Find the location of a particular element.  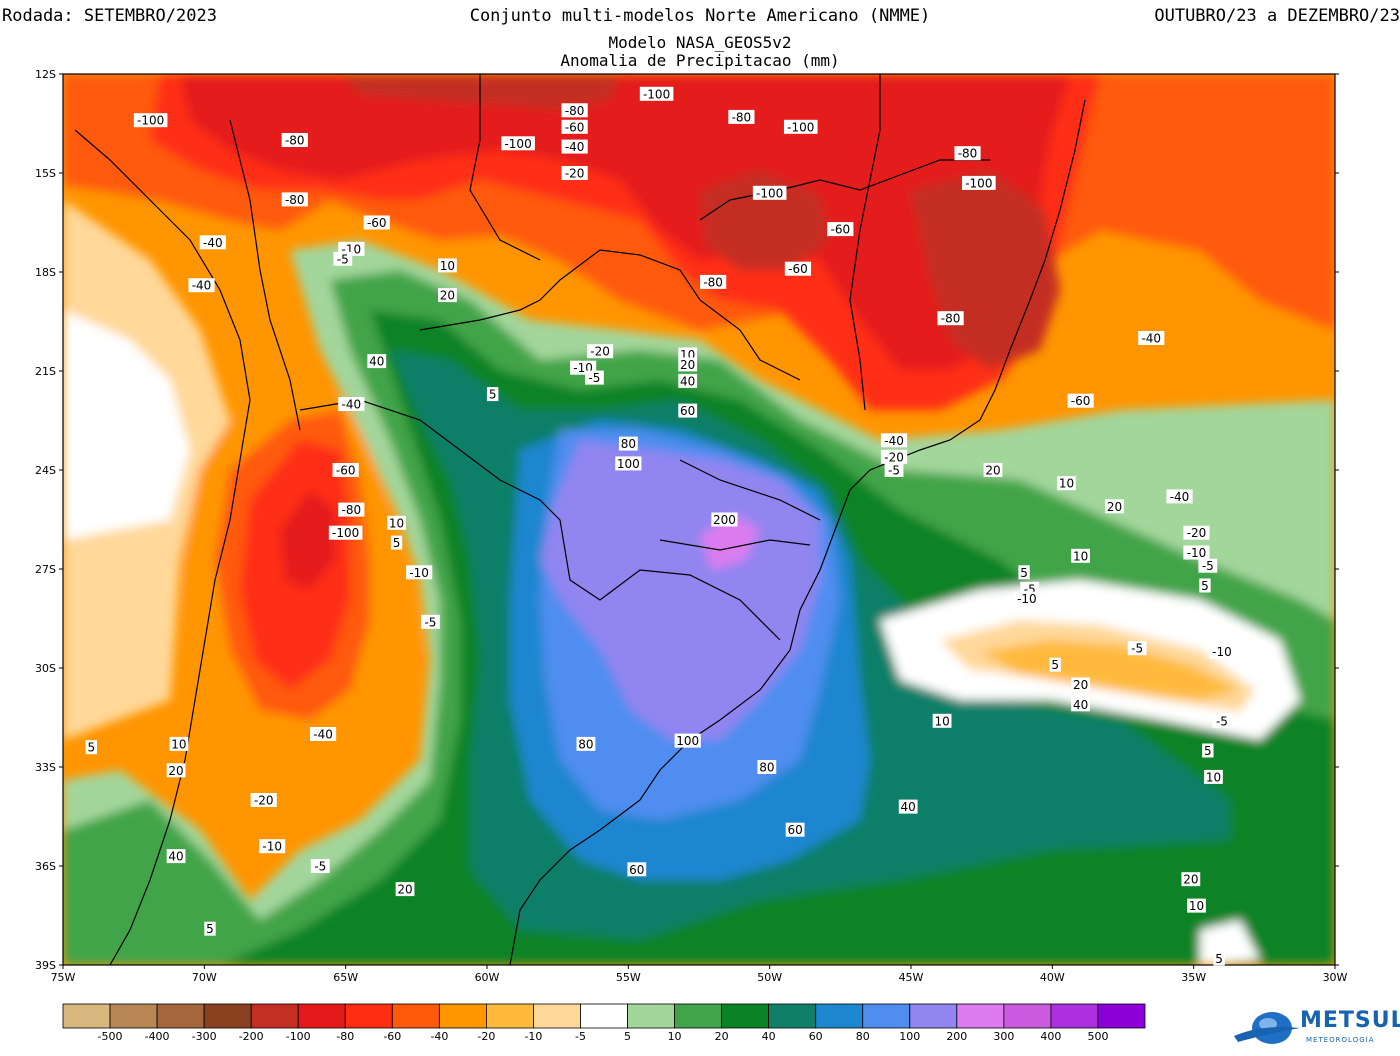

contour-label: -100 is located at coordinates (979, 182).